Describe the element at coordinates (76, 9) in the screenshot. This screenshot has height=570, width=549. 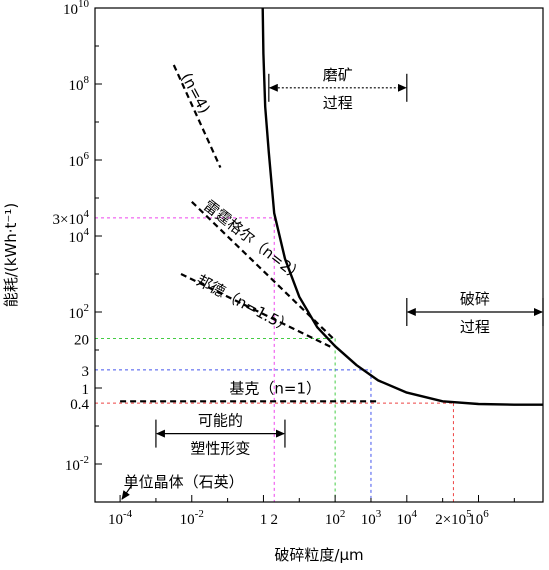
I see `y-tick-label-0: 10¹⁰` at that location.